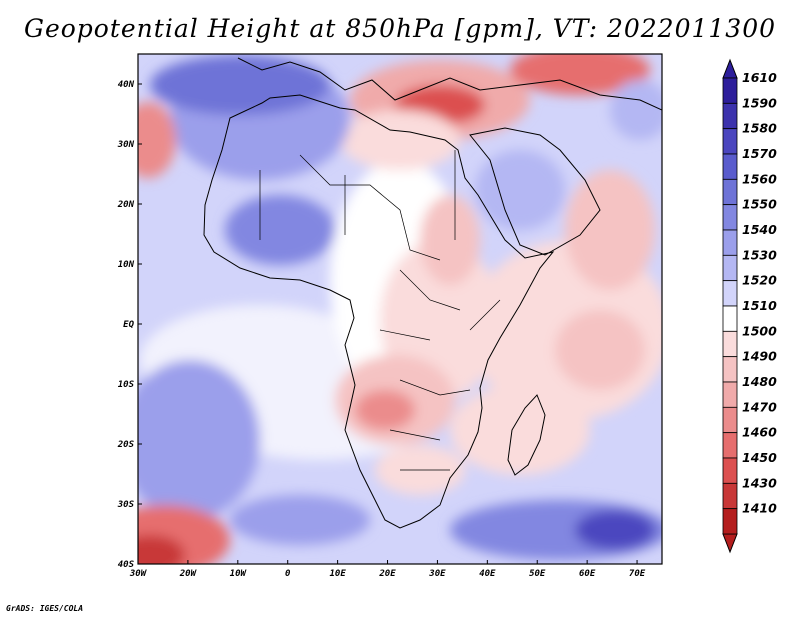 This screenshot has width=800, height=618. What do you see at coordinates (437, 574) in the screenshot?
I see `lon-tick-label: 30E` at bounding box center [437, 574].